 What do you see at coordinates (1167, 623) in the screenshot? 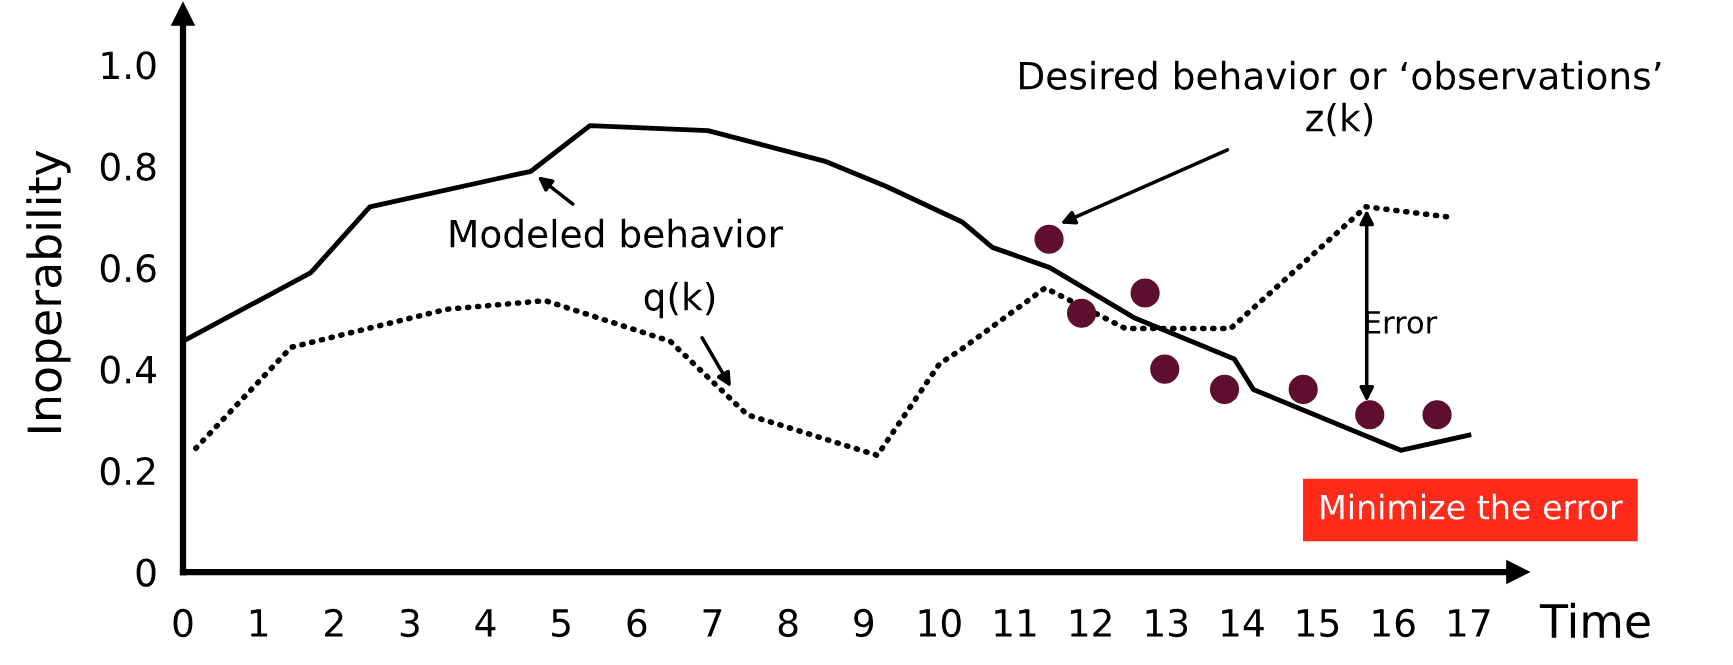
I see `x-tick-label: 13` at bounding box center [1167, 623].